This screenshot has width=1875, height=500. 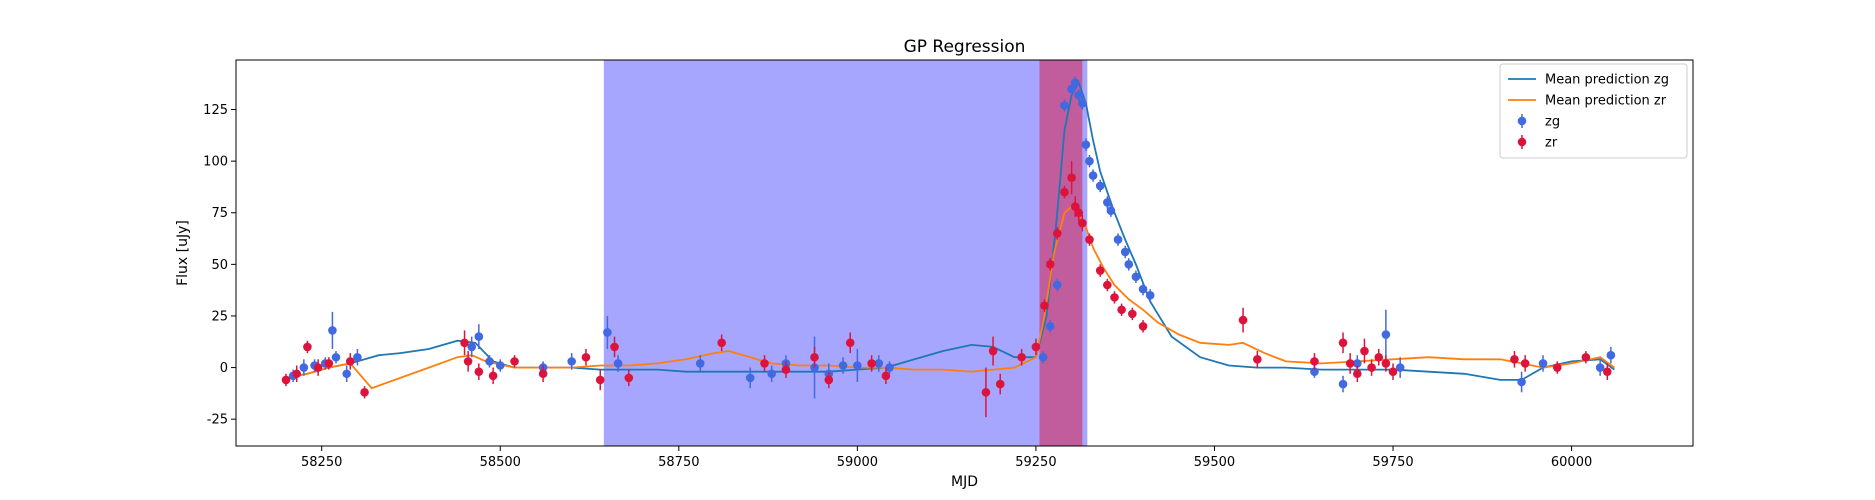 What do you see at coordinates (215, 110) in the screenshot?
I see `y-tick-label: 125` at bounding box center [215, 110].